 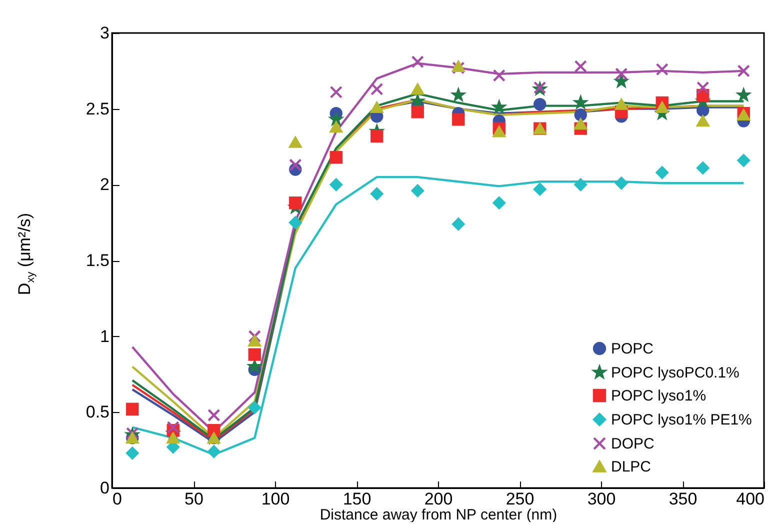 I want to click on x-tick-label: 50, so click(x=194, y=499).